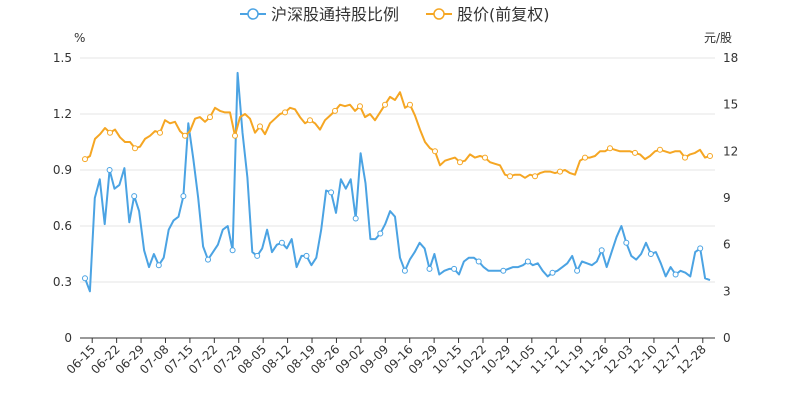 The image size is (800, 400). I want to click on legend-item-holding-ratio: 沪深股通持股比例, so click(319, 14).